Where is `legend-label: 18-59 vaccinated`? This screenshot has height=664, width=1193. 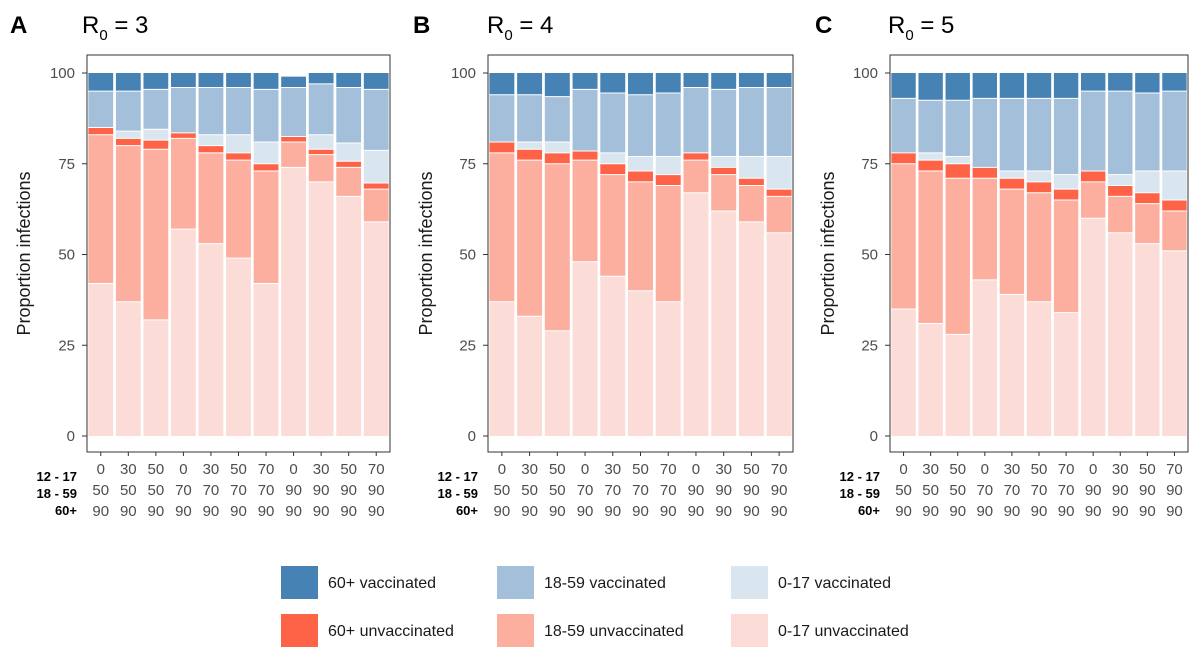
legend-label: 18-59 vaccinated is located at coordinates (605, 583).